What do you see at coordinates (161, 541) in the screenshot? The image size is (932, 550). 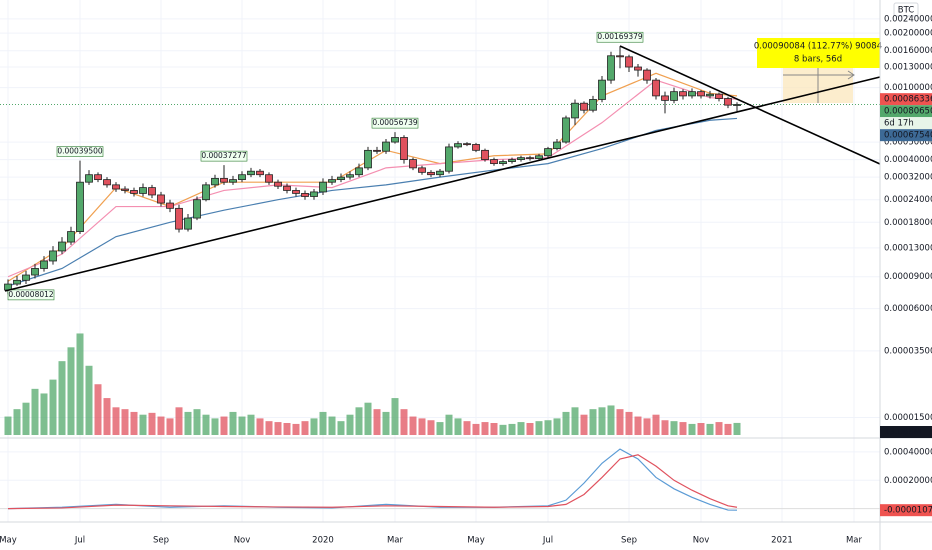 I see `x-tick-label: Sep` at bounding box center [161, 541].